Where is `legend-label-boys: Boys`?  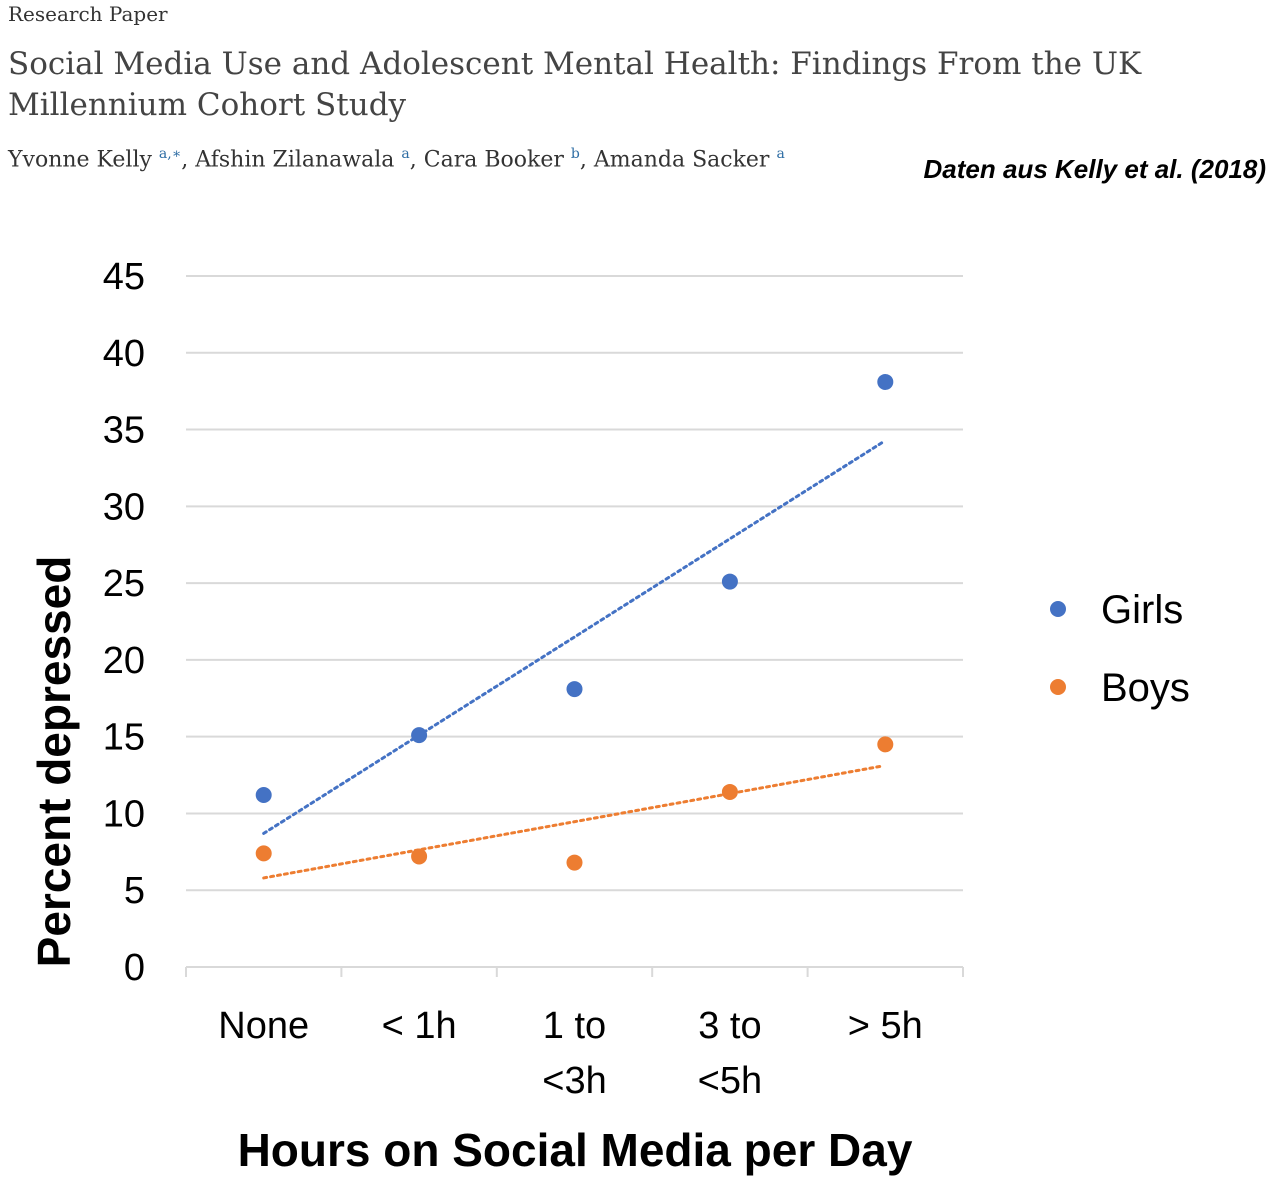
legend-label-boys: Boys is located at coordinates (1145, 688).